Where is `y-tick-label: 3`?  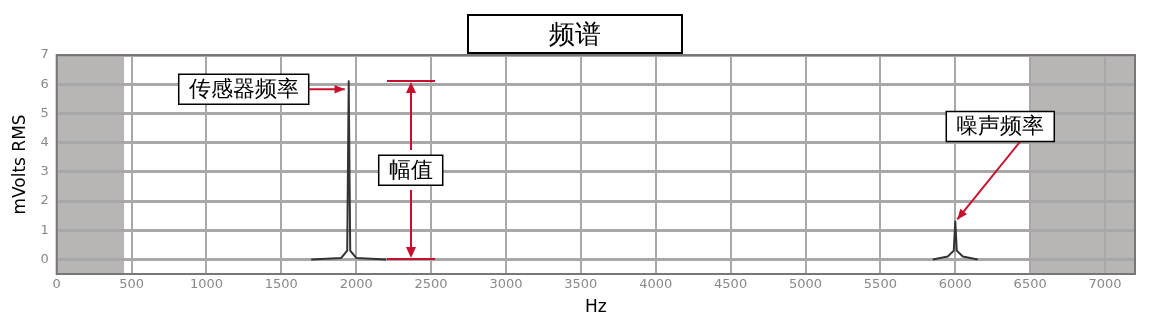
y-tick-label: 3 is located at coordinates (44, 171).